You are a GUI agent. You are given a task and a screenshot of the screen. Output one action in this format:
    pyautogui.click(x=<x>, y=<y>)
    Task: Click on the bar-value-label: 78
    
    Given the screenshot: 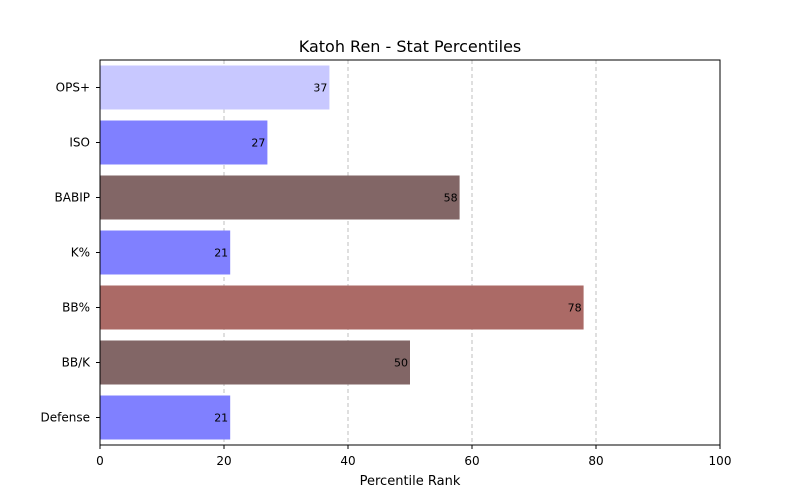 What is the action you would take?
    pyautogui.click(x=575, y=308)
    